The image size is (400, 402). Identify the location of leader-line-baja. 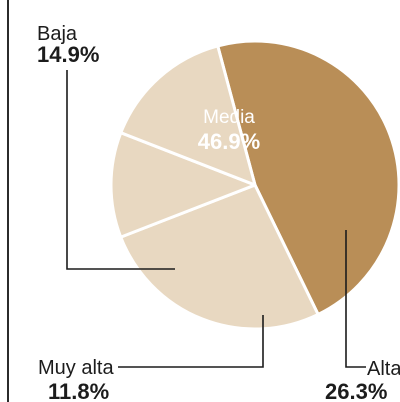
(120, 170).